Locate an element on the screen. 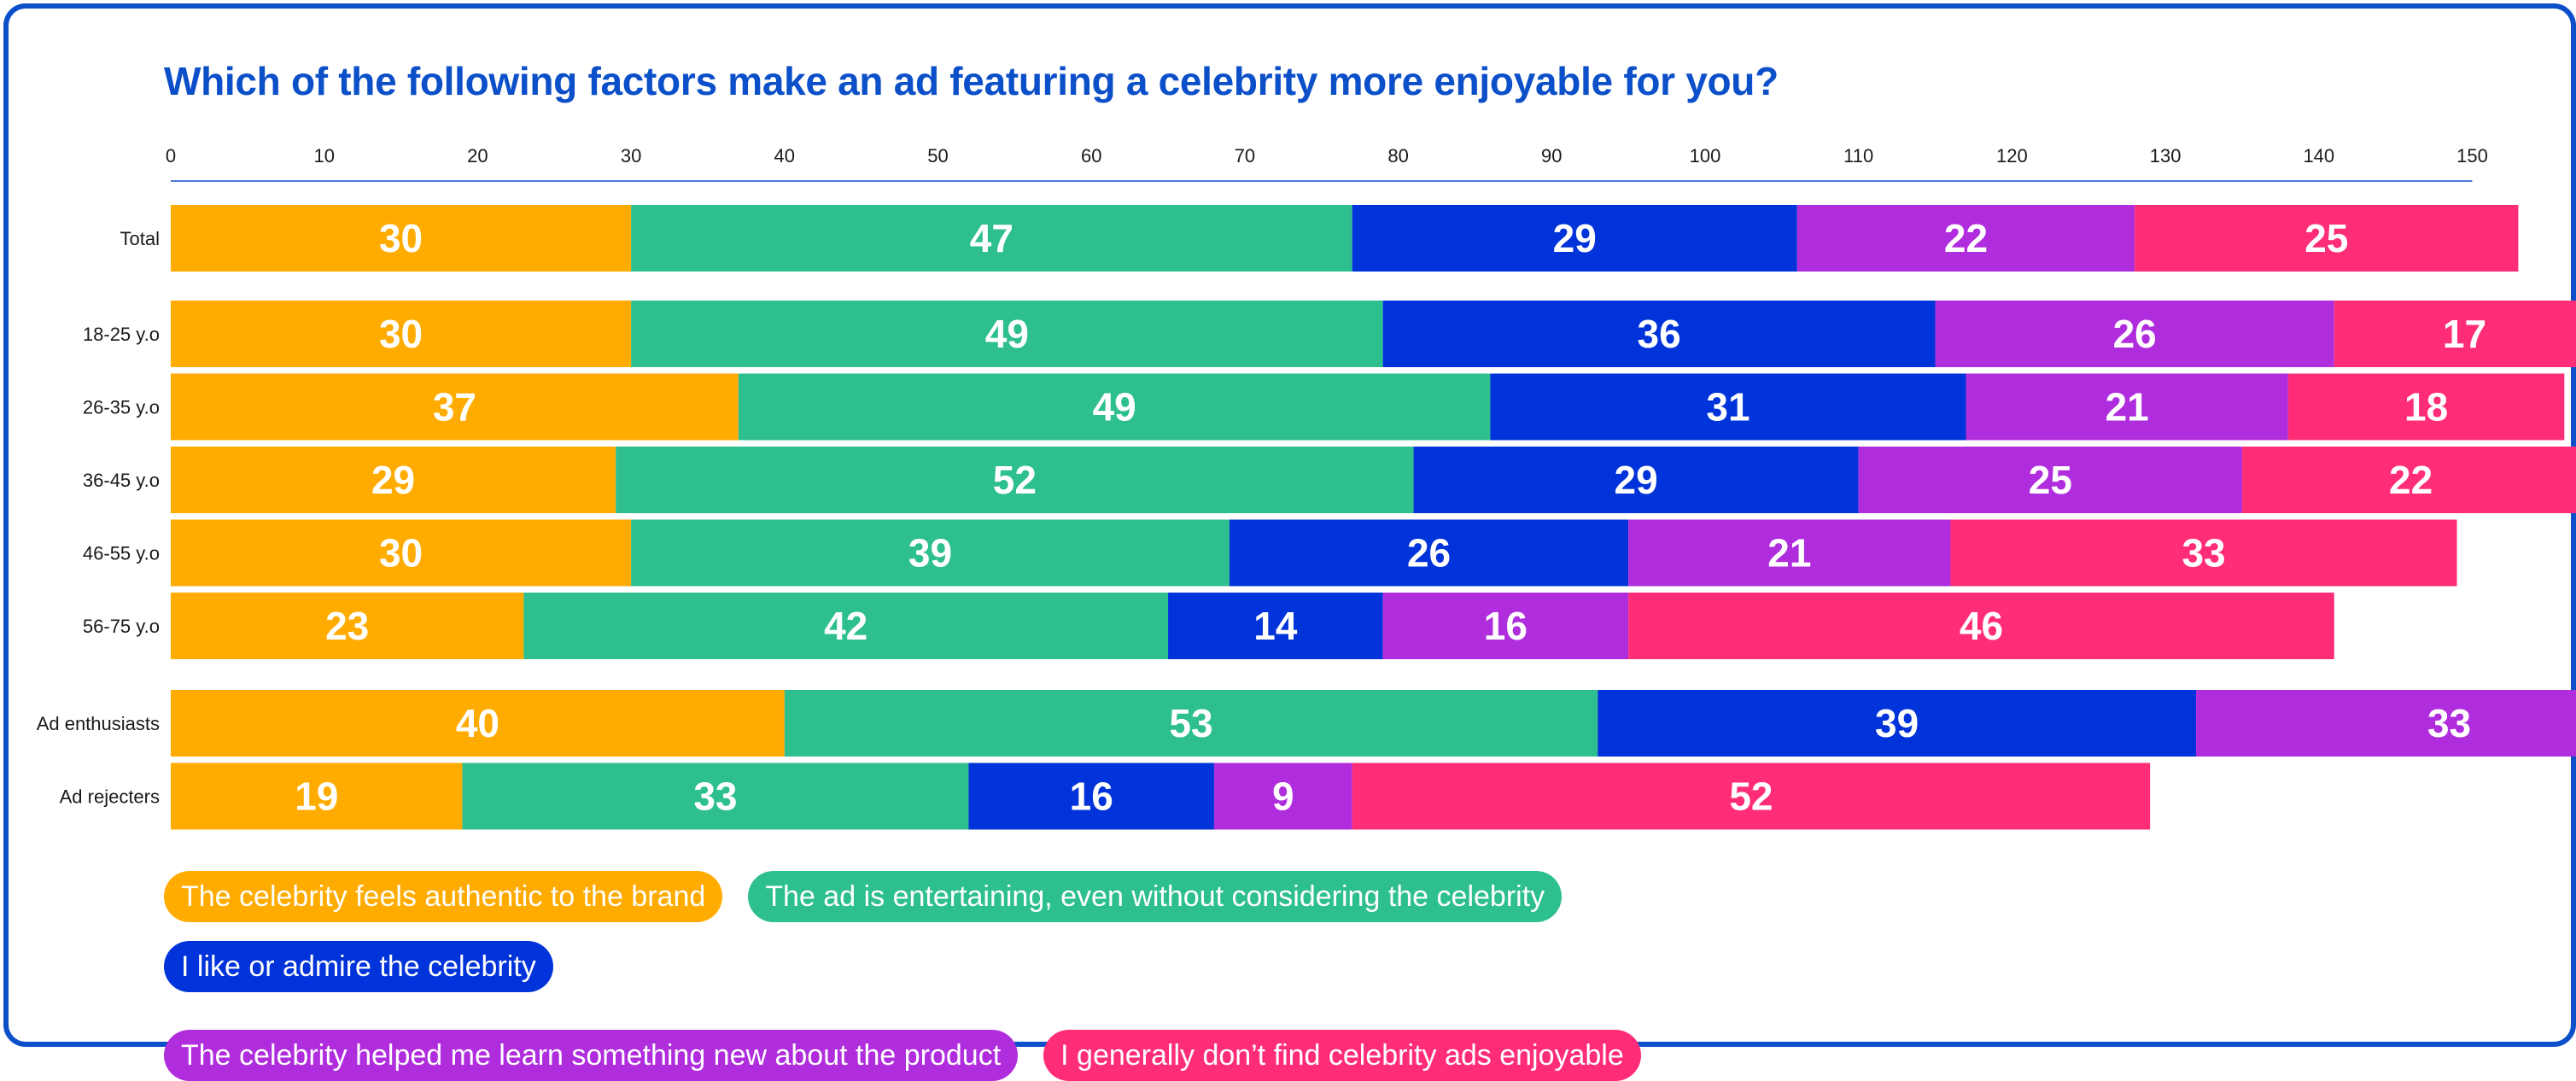 The width and height of the screenshot is (2576, 1081). bar-row: 19 33 16 9 52 is located at coordinates (1161, 796).